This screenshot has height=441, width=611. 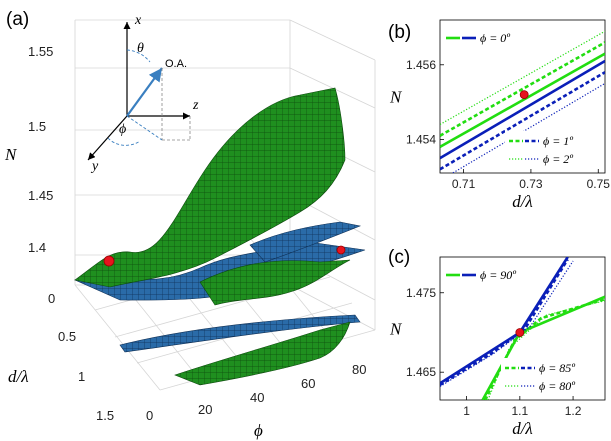 What do you see at coordinates (558, 141) in the screenshot?
I see `legend-label: ϕ = 1º` at bounding box center [558, 141].